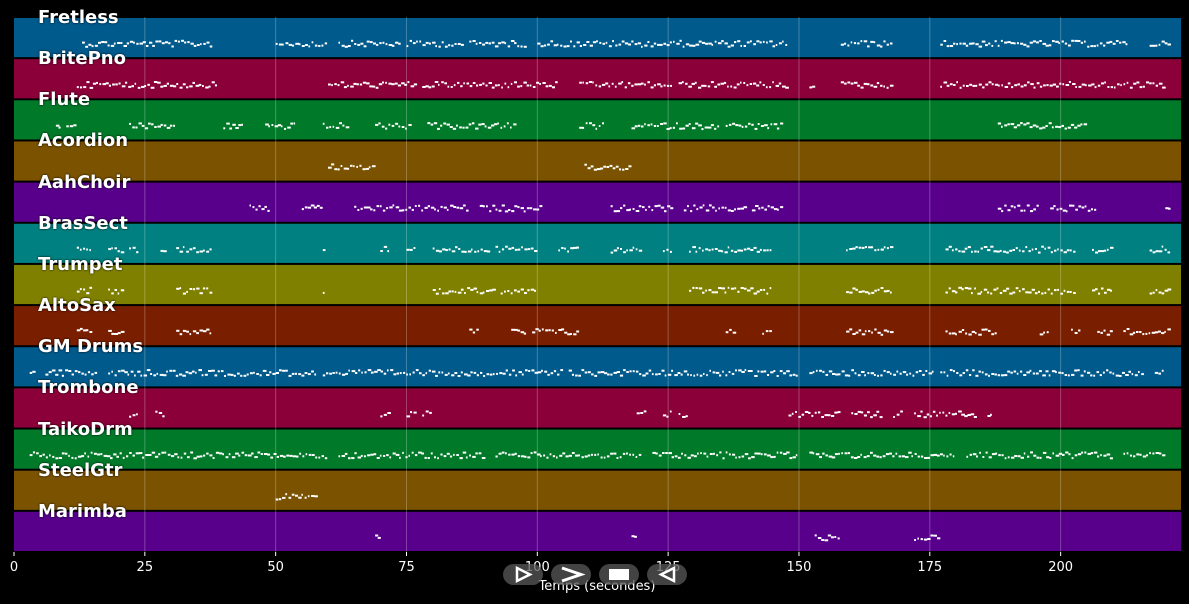  Describe the element at coordinates (571, 574) in the screenshot. I see `forward-button` at that location.